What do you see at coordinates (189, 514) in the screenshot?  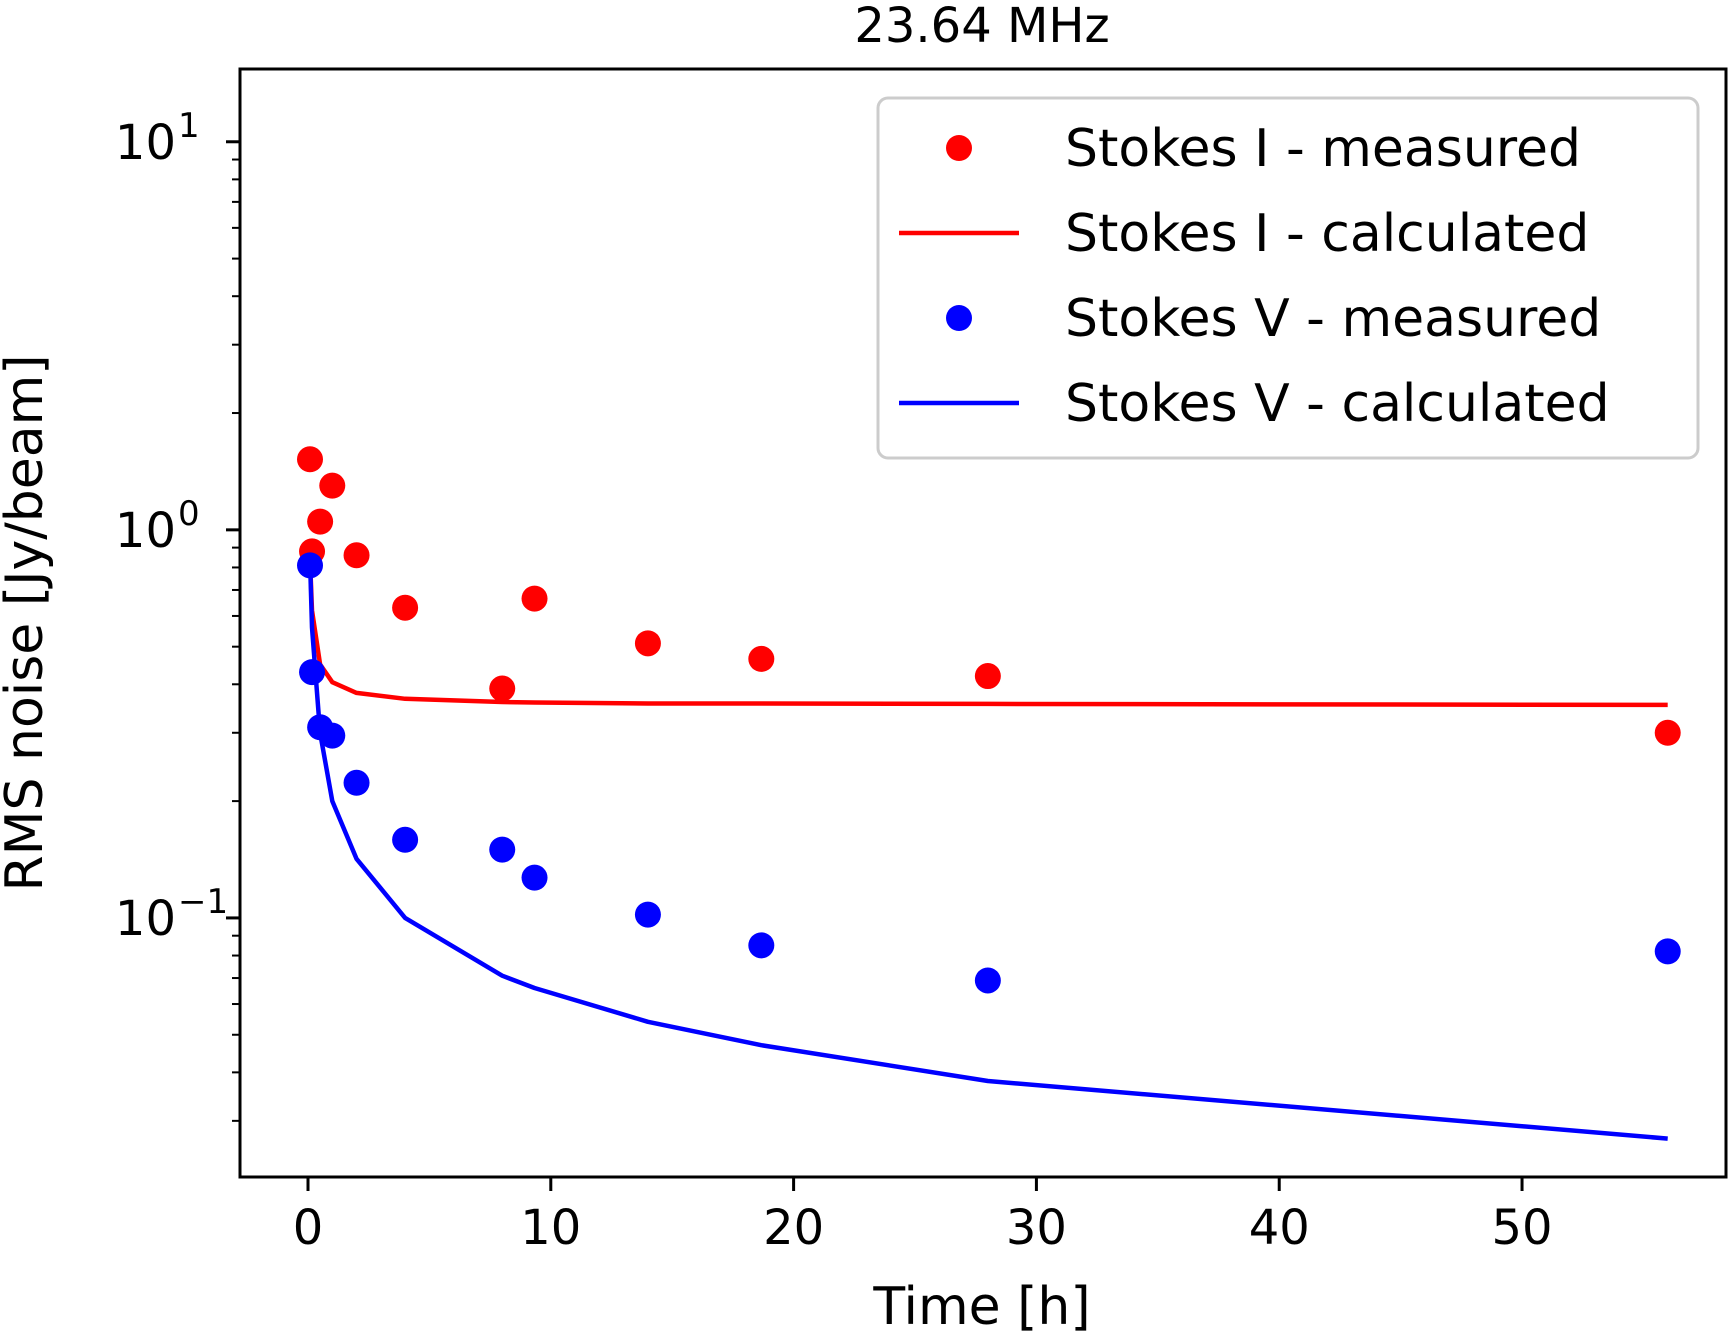 I see `y-tick-label-exponent: 0` at bounding box center [189, 514].